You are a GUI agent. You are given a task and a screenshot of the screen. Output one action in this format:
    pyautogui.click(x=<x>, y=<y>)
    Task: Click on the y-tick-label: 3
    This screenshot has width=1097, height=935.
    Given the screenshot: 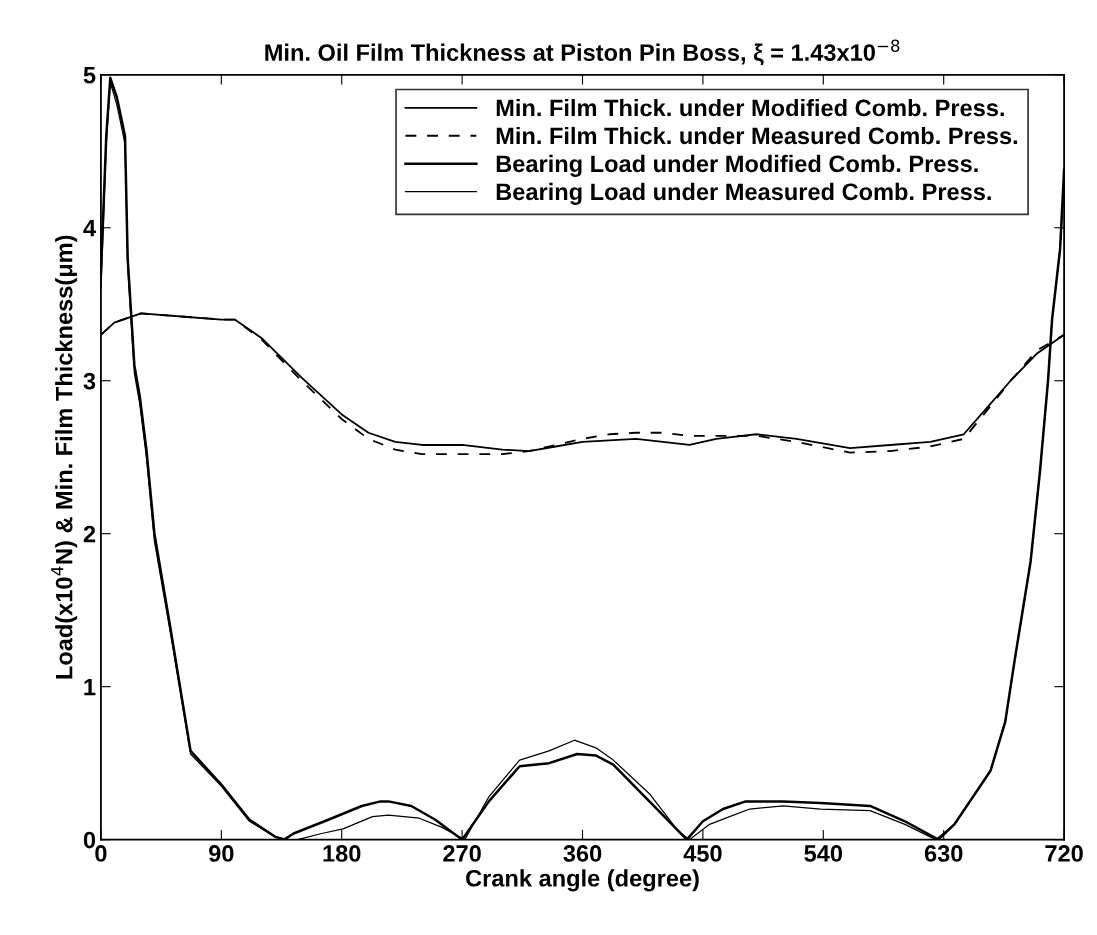 What is the action you would take?
    pyautogui.click(x=89, y=381)
    